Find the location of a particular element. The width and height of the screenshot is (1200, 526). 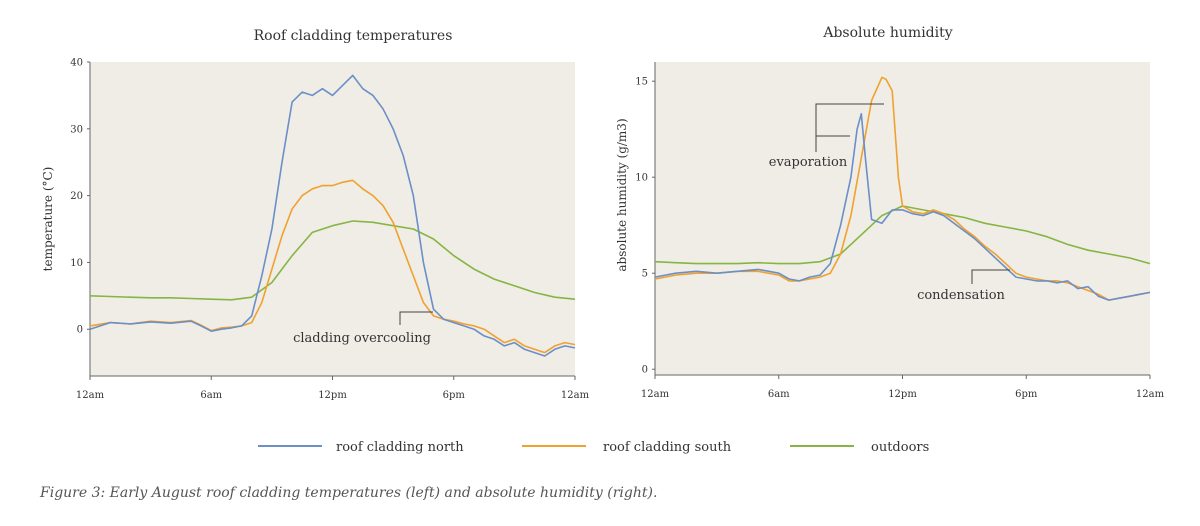

legend-item-north: roof cladding north is located at coordinates (361, 447).